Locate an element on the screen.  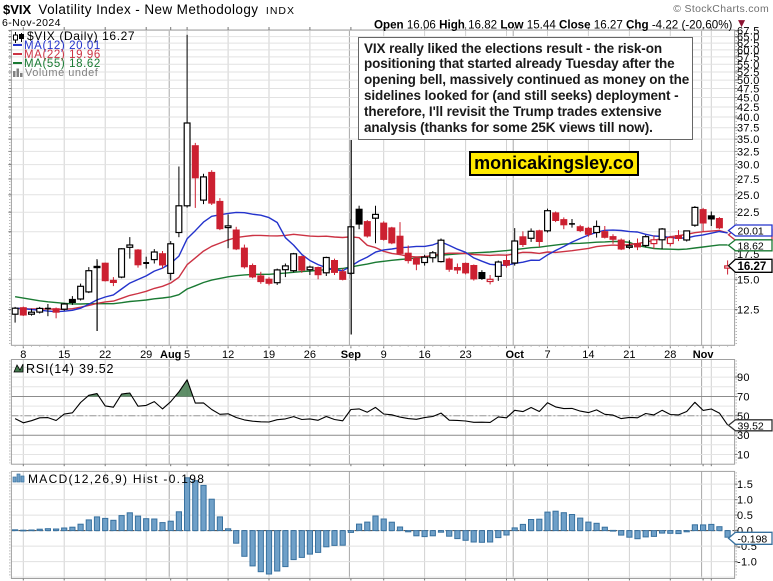
svg-text: 57.5 is located at coordinates (748, 58).